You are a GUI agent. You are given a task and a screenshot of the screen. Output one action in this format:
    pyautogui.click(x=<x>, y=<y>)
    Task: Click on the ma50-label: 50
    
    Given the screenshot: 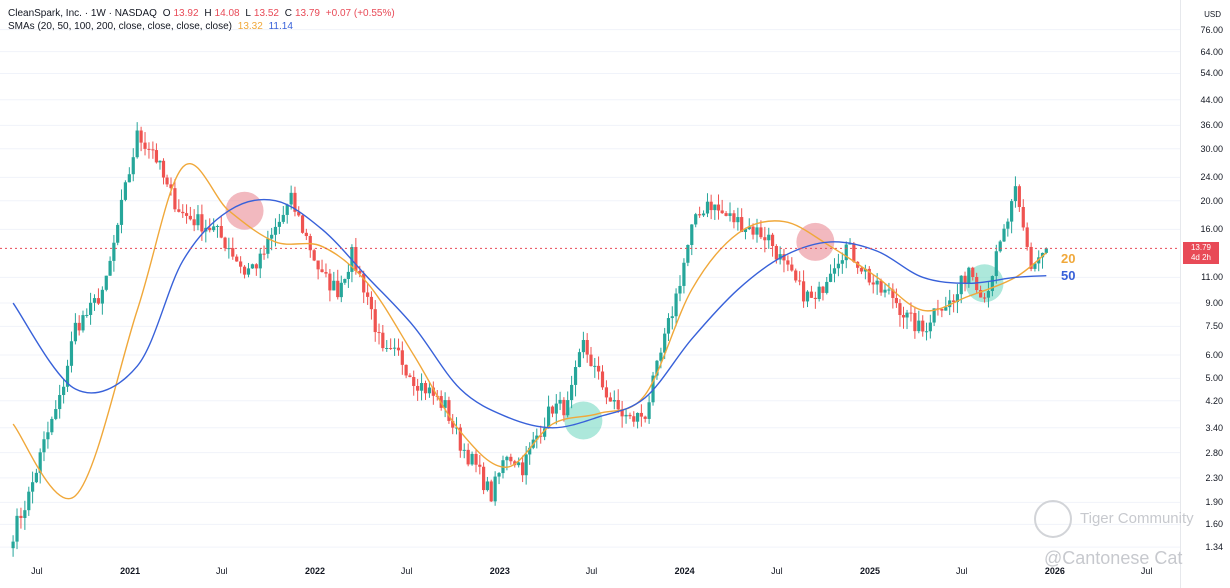 What is the action you would take?
    pyautogui.click(x=1068, y=275)
    